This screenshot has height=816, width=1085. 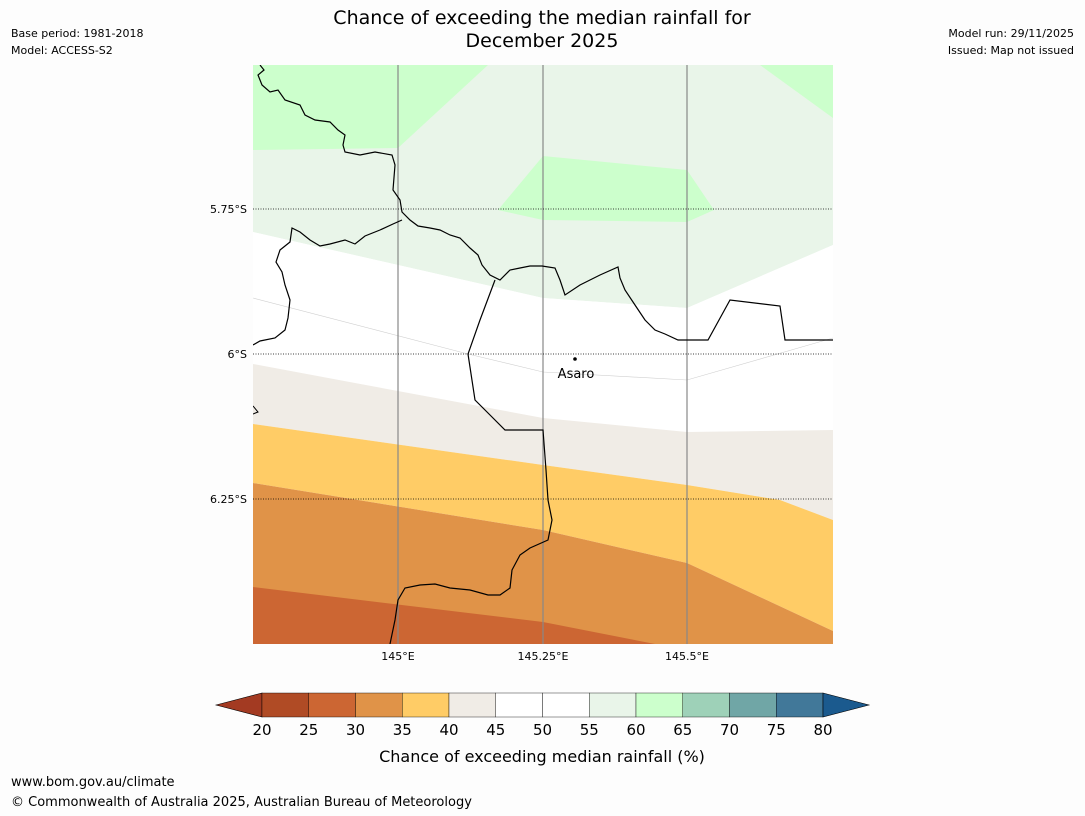 I want to click on lon-label-145-25: 145.25°E, so click(x=543, y=656).